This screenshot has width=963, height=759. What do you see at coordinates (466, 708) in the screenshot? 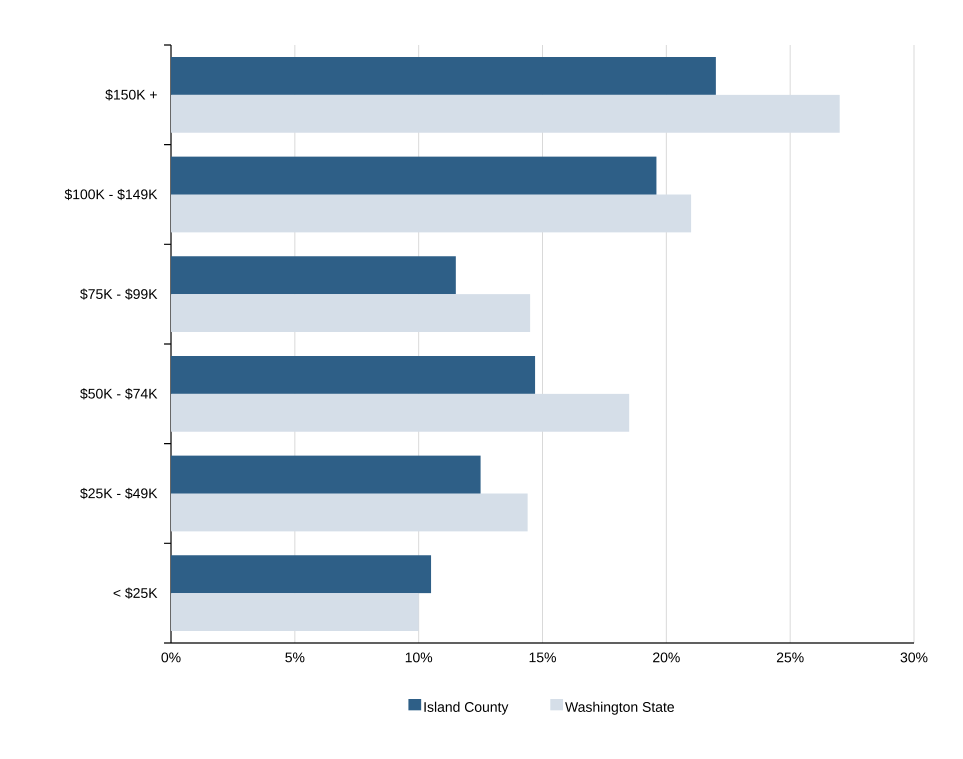
I see `legend-label: Island County` at bounding box center [466, 708].